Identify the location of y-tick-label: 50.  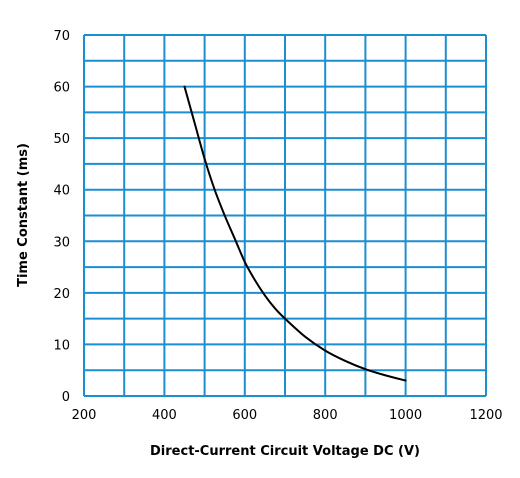
(61, 139).